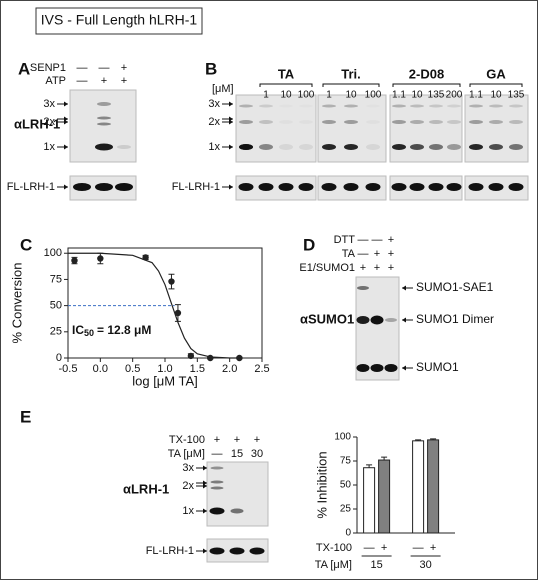  What do you see at coordinates (25, 416) in the screenshot?
I see `panel-letter: E` at bounding box center [25, 416].